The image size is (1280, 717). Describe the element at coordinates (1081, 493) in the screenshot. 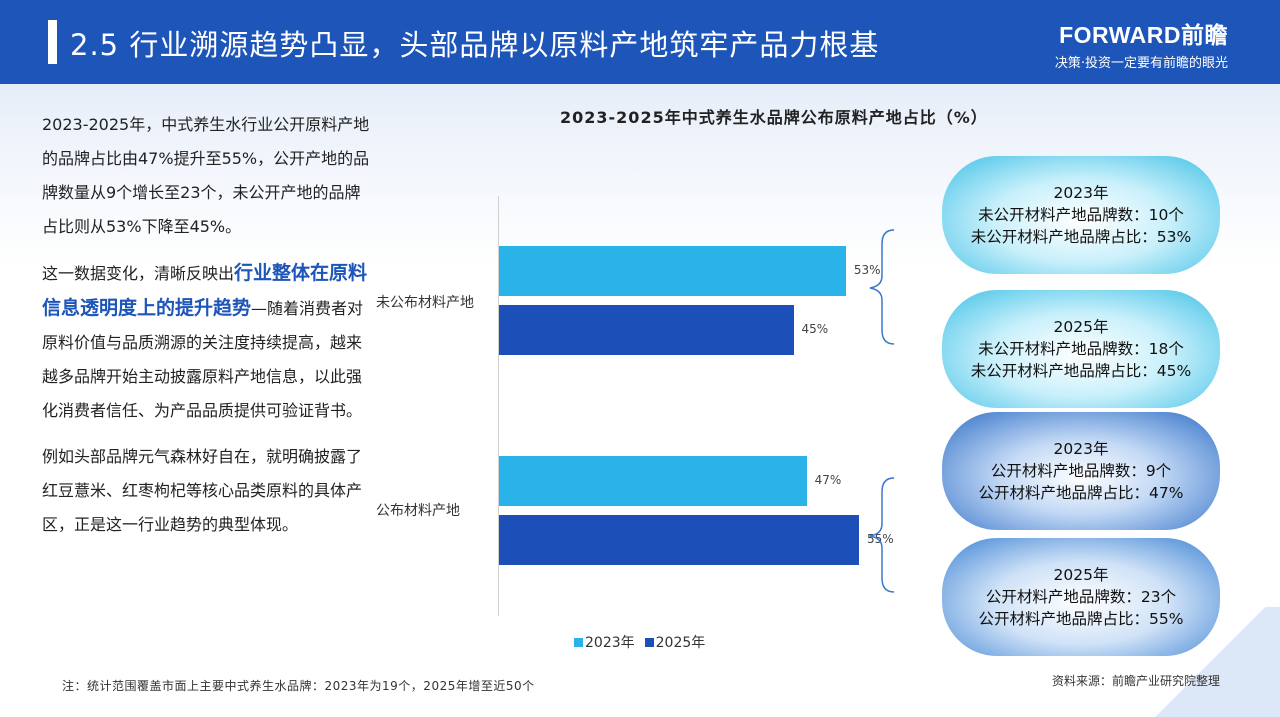

I see `callout-share: 公开材料产地品牌占比：47%` at that location.